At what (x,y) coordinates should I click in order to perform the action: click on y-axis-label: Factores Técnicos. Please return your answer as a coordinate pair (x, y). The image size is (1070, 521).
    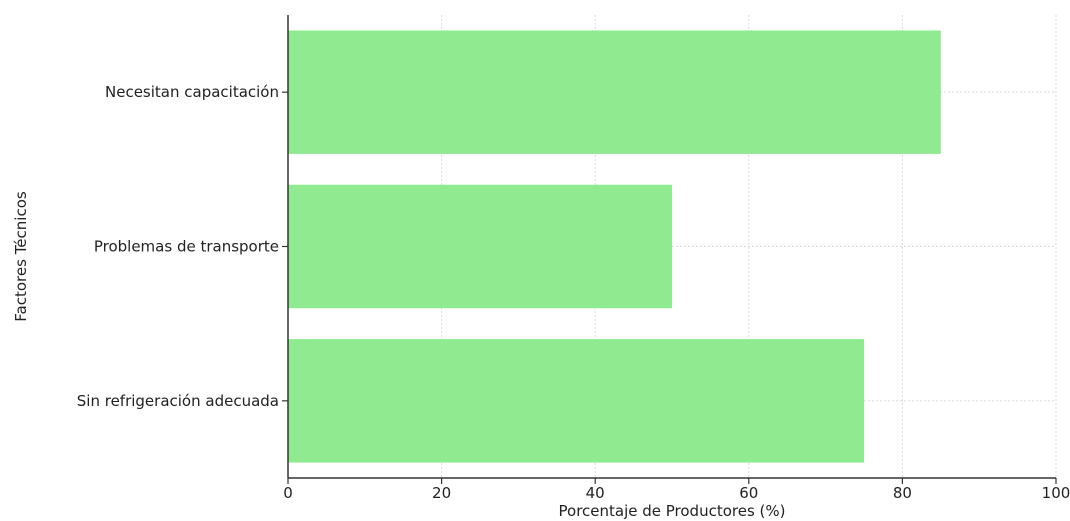
    Looking at the image, I should click on (21, 256).